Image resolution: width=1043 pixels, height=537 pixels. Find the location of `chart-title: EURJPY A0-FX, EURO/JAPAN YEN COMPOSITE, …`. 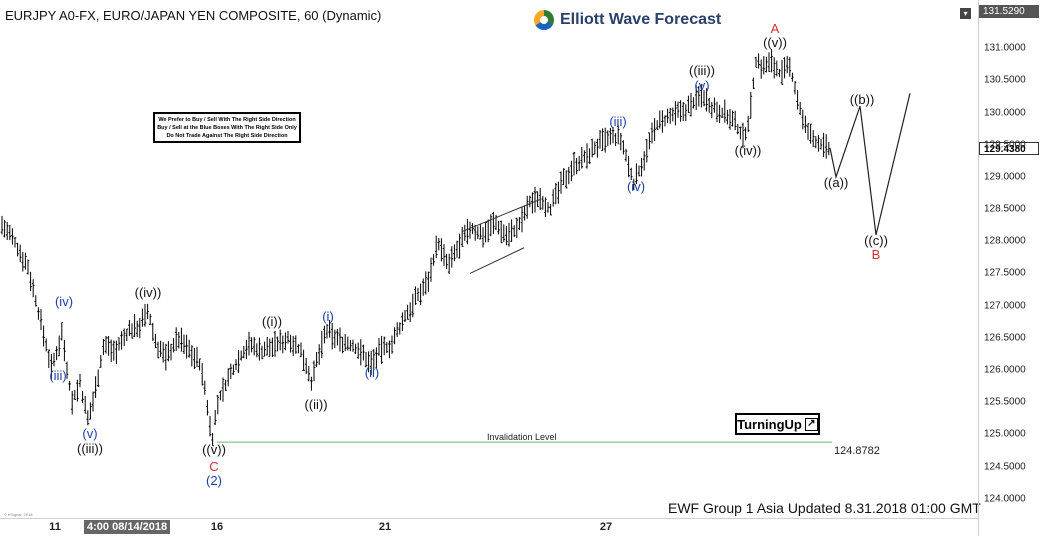

chart-title: EURJPY A0-FX, EURO/JAPAN YEN COMPOSITE, … is located at coordinates (193, 15).